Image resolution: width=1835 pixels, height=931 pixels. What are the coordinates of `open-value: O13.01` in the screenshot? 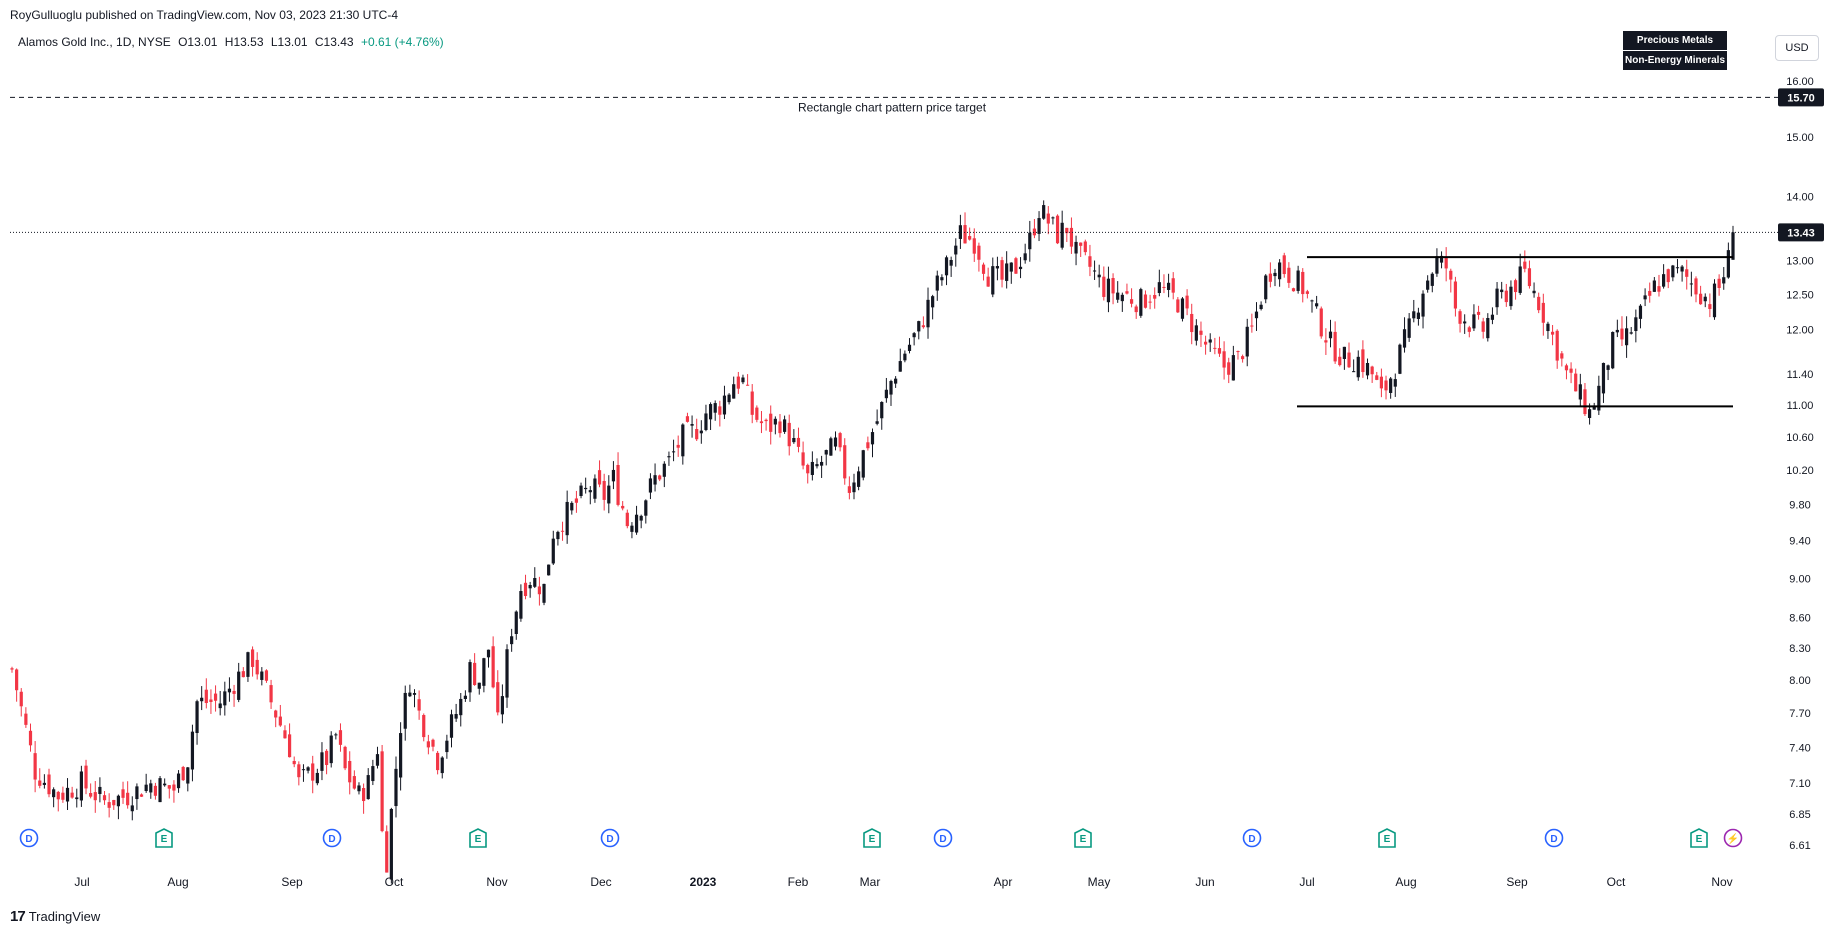 It's located at (198, 42).